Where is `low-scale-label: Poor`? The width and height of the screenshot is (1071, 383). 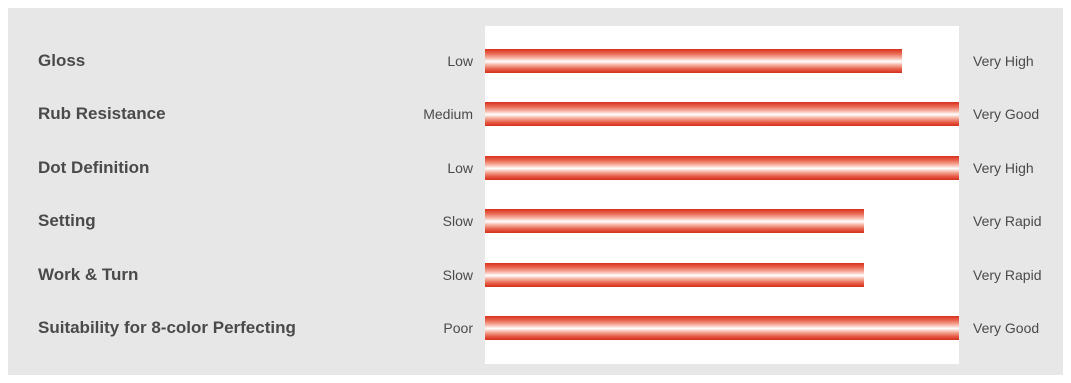
low-scale-label: Poor is located at coordinates (458, 328).